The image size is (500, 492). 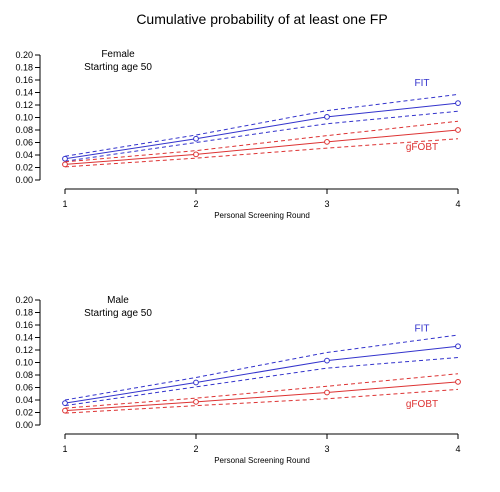 What do you see at coordinates (118, 54) in the screenshot?
I see `panel-annotation: Female` at bounding box center [118, 54].